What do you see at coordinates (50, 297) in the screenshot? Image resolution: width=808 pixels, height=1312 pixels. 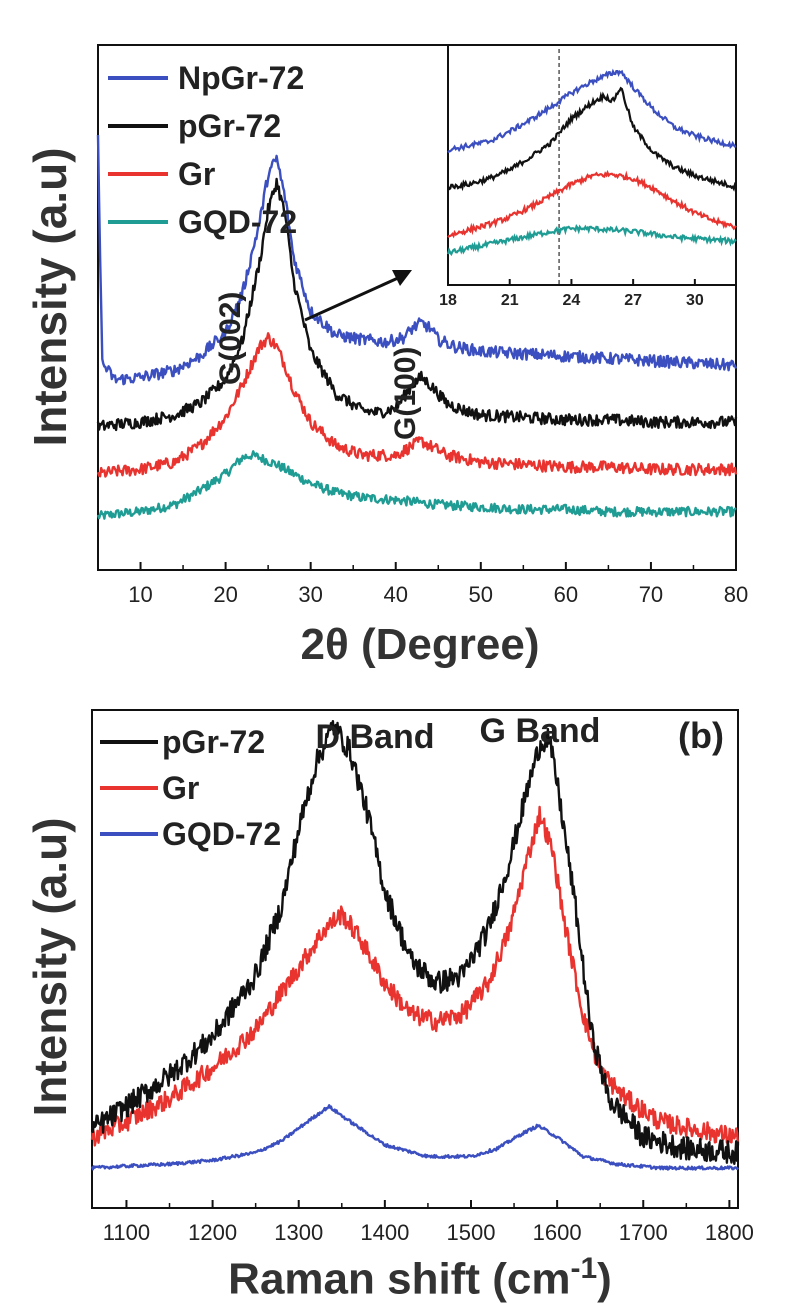 I see `panel-a-ylabel: Intensity (a.u)` at bounding box center [50, 297].